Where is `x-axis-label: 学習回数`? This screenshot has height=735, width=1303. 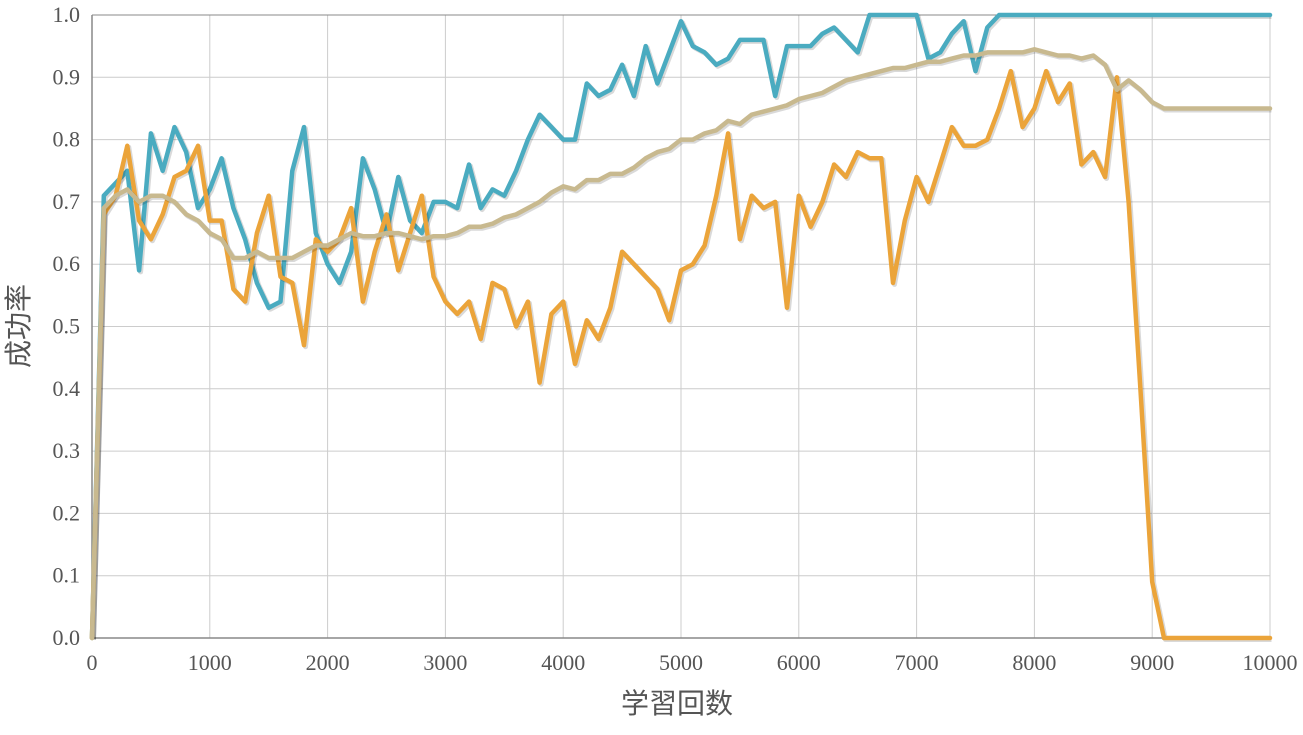 x-axis-label: 学習回数 is located at coordinates (677, 703).